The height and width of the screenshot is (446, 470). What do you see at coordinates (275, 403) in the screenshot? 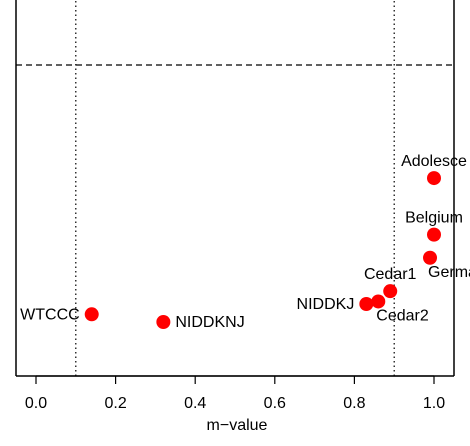
I see `x-tick-label: 0.6` at bounding box center [275, 403].